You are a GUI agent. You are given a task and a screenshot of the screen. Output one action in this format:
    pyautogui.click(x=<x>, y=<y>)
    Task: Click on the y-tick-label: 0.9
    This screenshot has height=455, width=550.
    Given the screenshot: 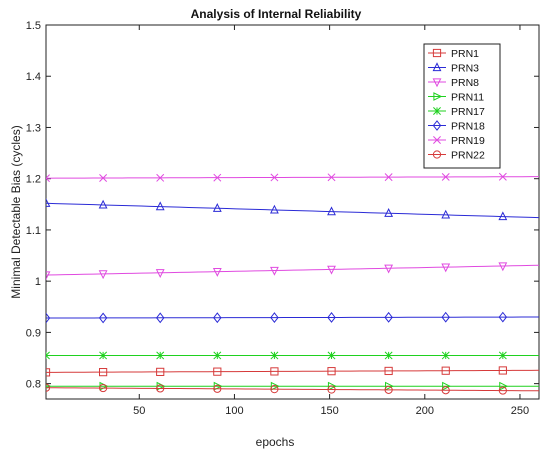 What is the action you would take?
    pyautogui.click(x=33, y=333)
    